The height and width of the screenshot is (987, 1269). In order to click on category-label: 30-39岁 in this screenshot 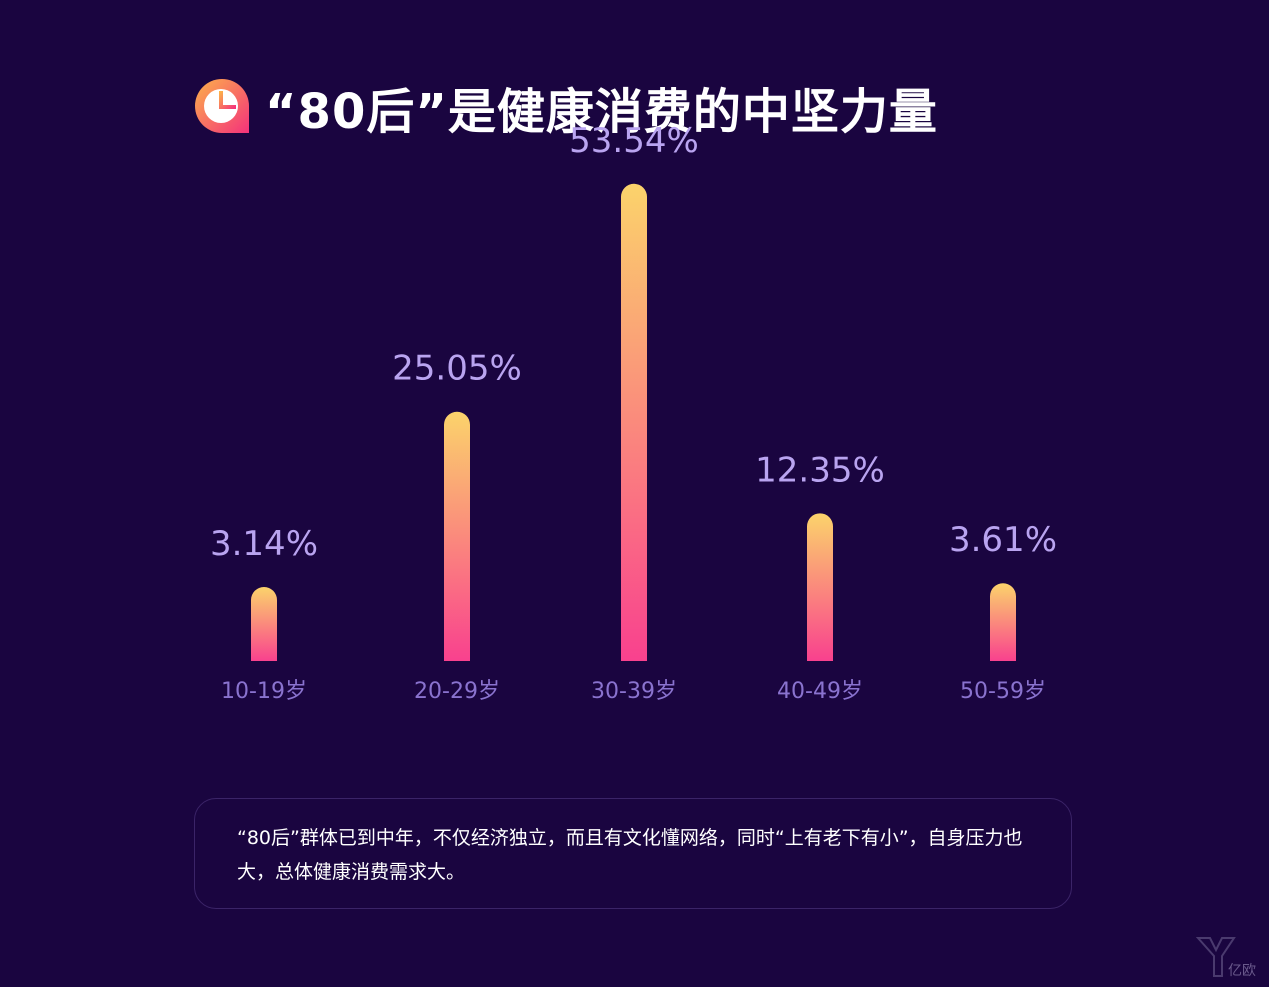, I will do `click(634, 691)`.